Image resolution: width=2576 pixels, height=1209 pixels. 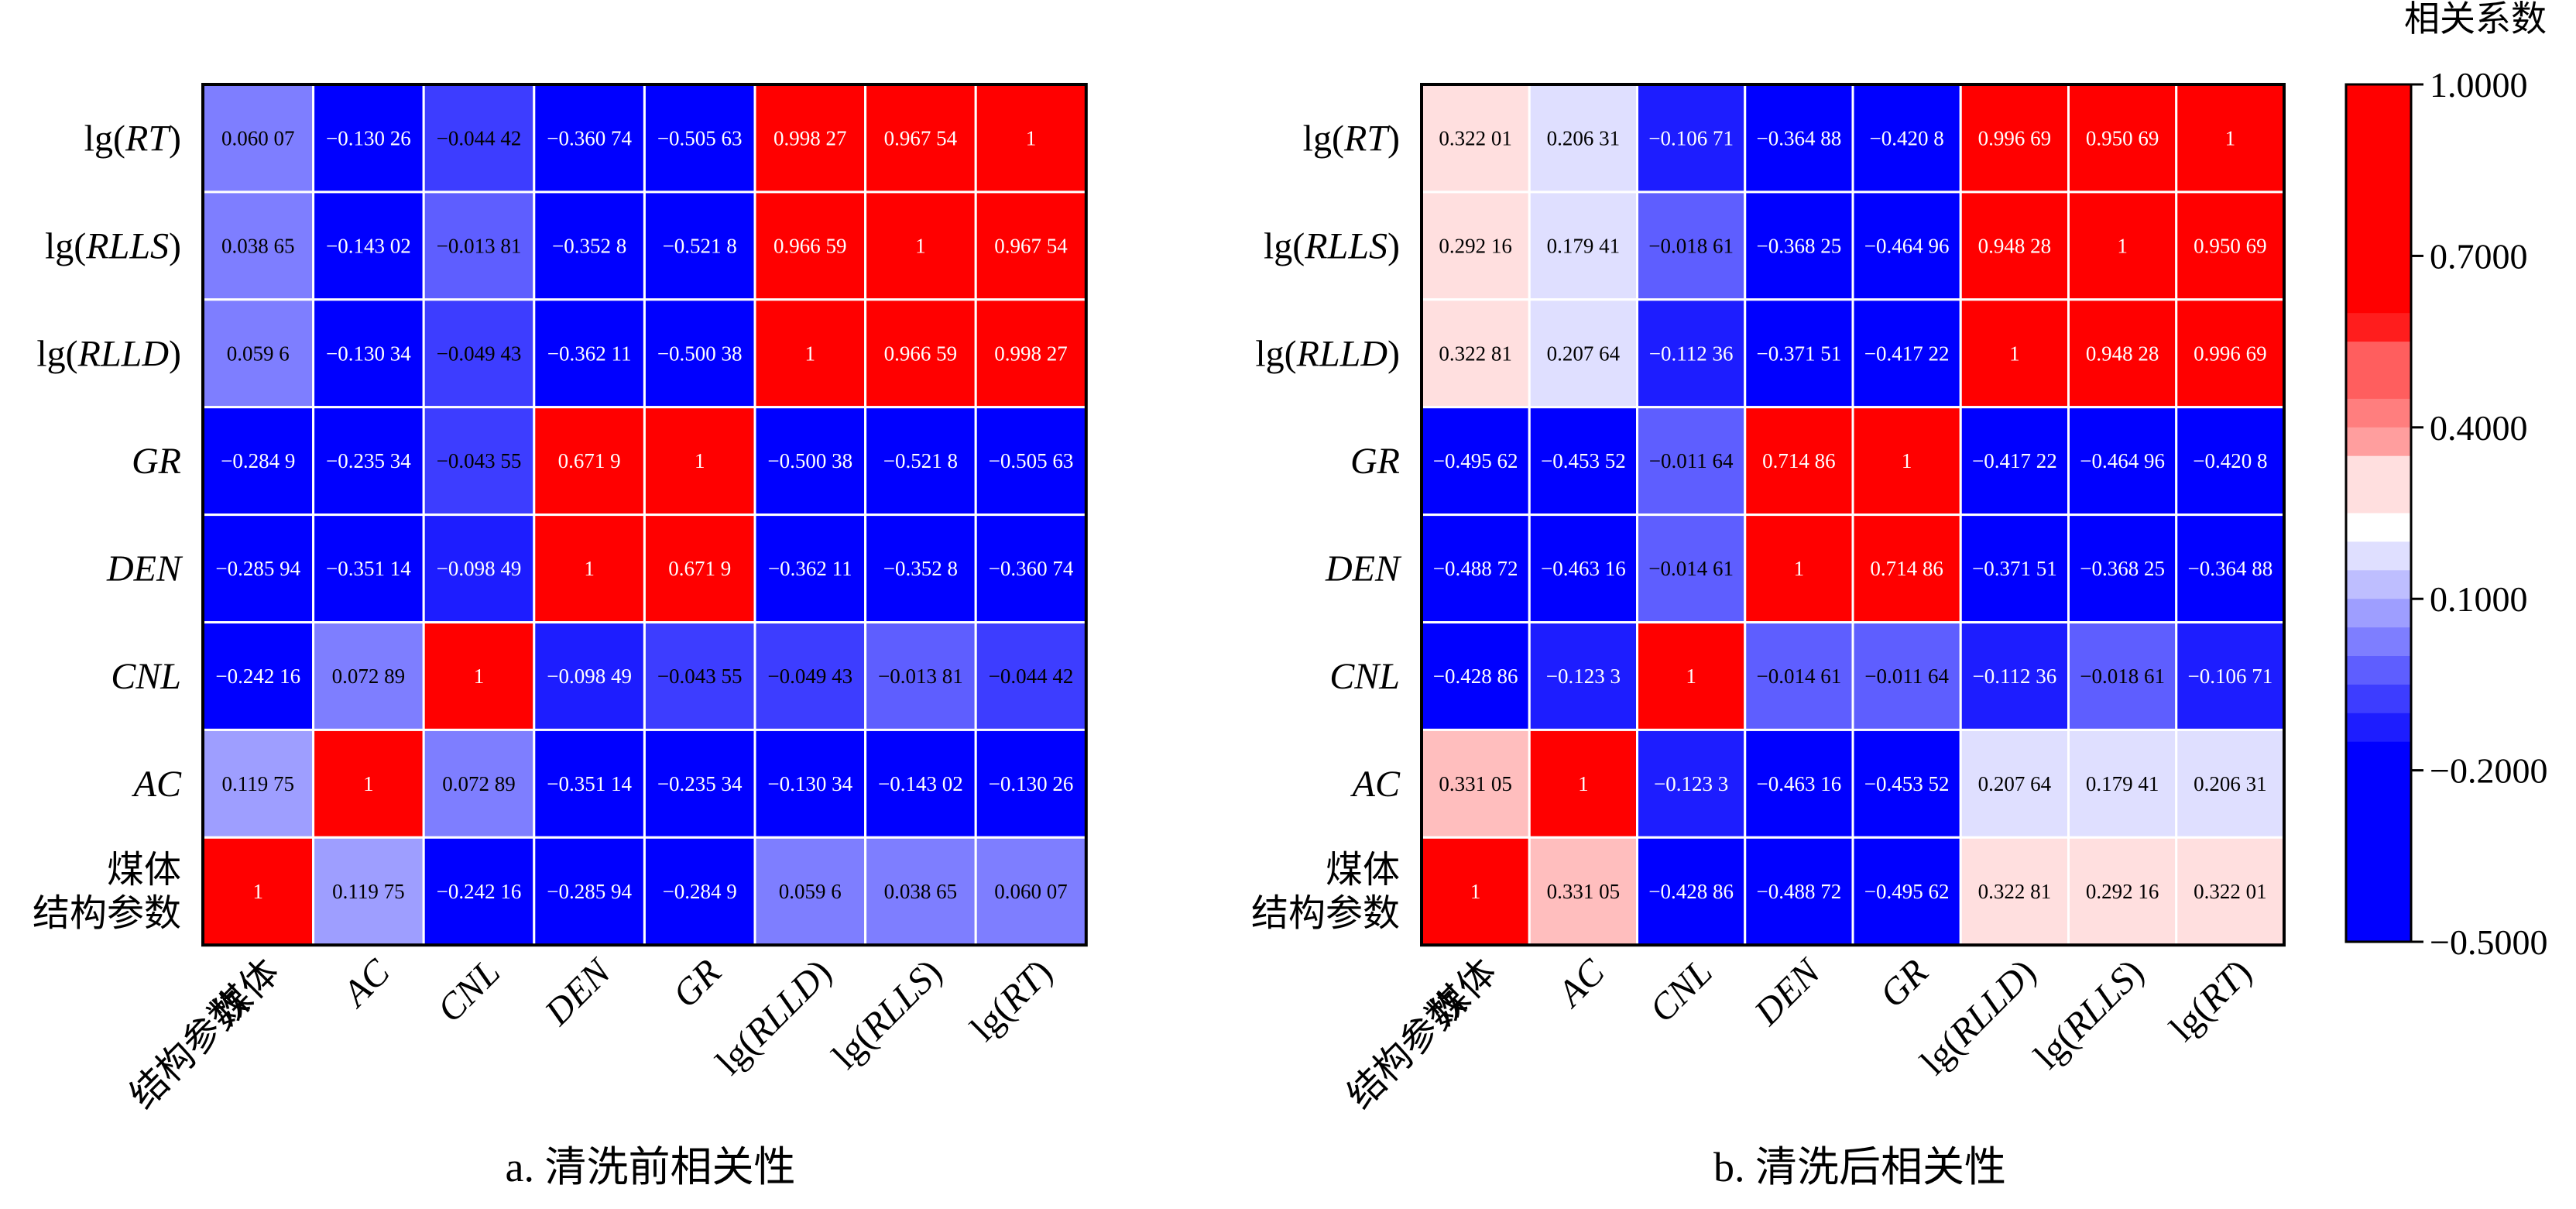 What do you see at coordinates (108, 353) in the screenshot?
I see `row-tick-label: lg(RLLD)` at bounding box center [108, 353].